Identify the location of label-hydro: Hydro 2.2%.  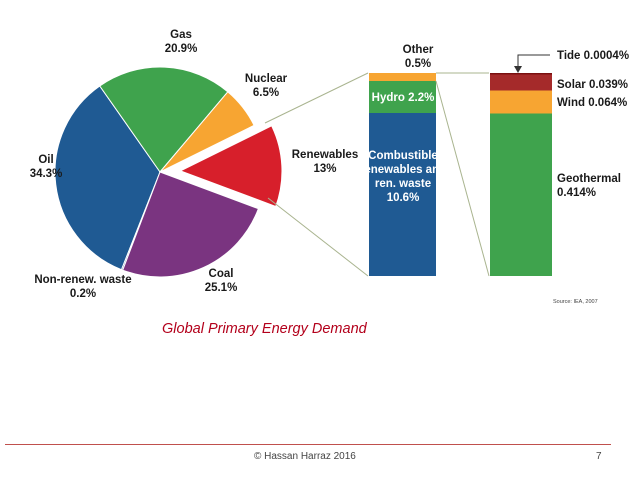
(403, 98).